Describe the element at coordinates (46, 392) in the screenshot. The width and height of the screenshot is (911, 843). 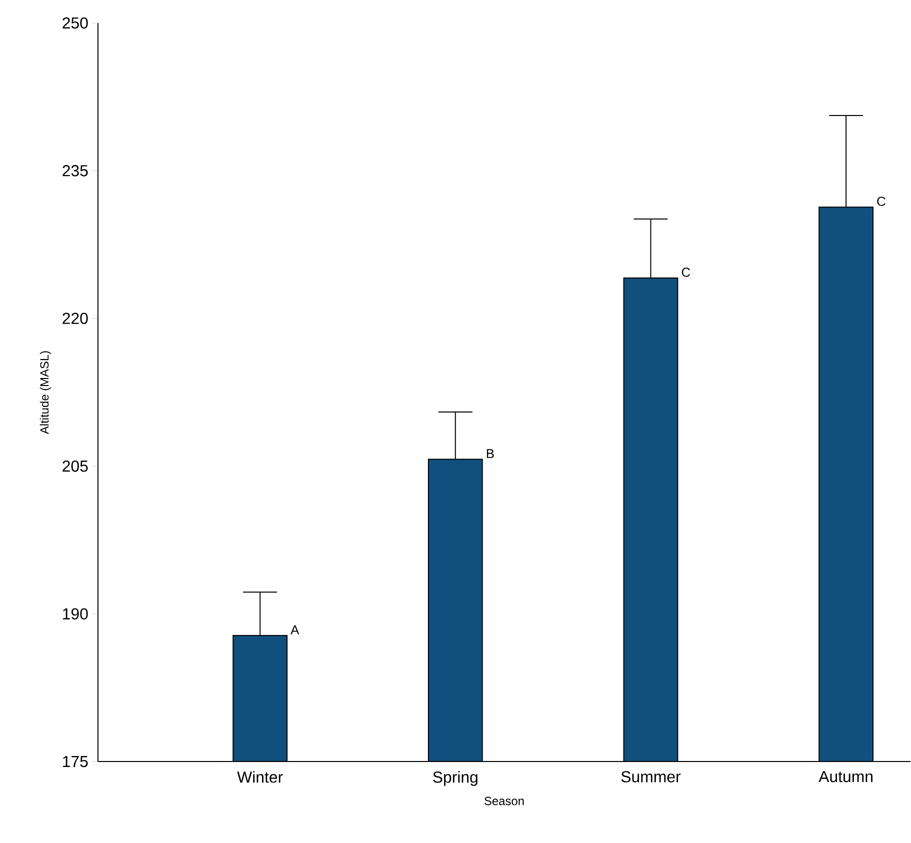
I see `y-axis-title: Altitude (MASL)` at that location.